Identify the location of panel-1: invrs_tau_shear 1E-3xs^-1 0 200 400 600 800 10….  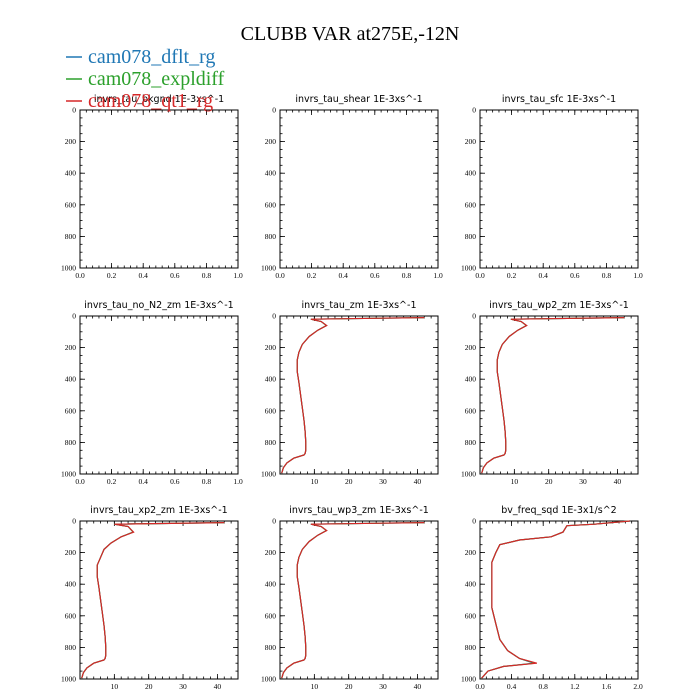
(352, 187).